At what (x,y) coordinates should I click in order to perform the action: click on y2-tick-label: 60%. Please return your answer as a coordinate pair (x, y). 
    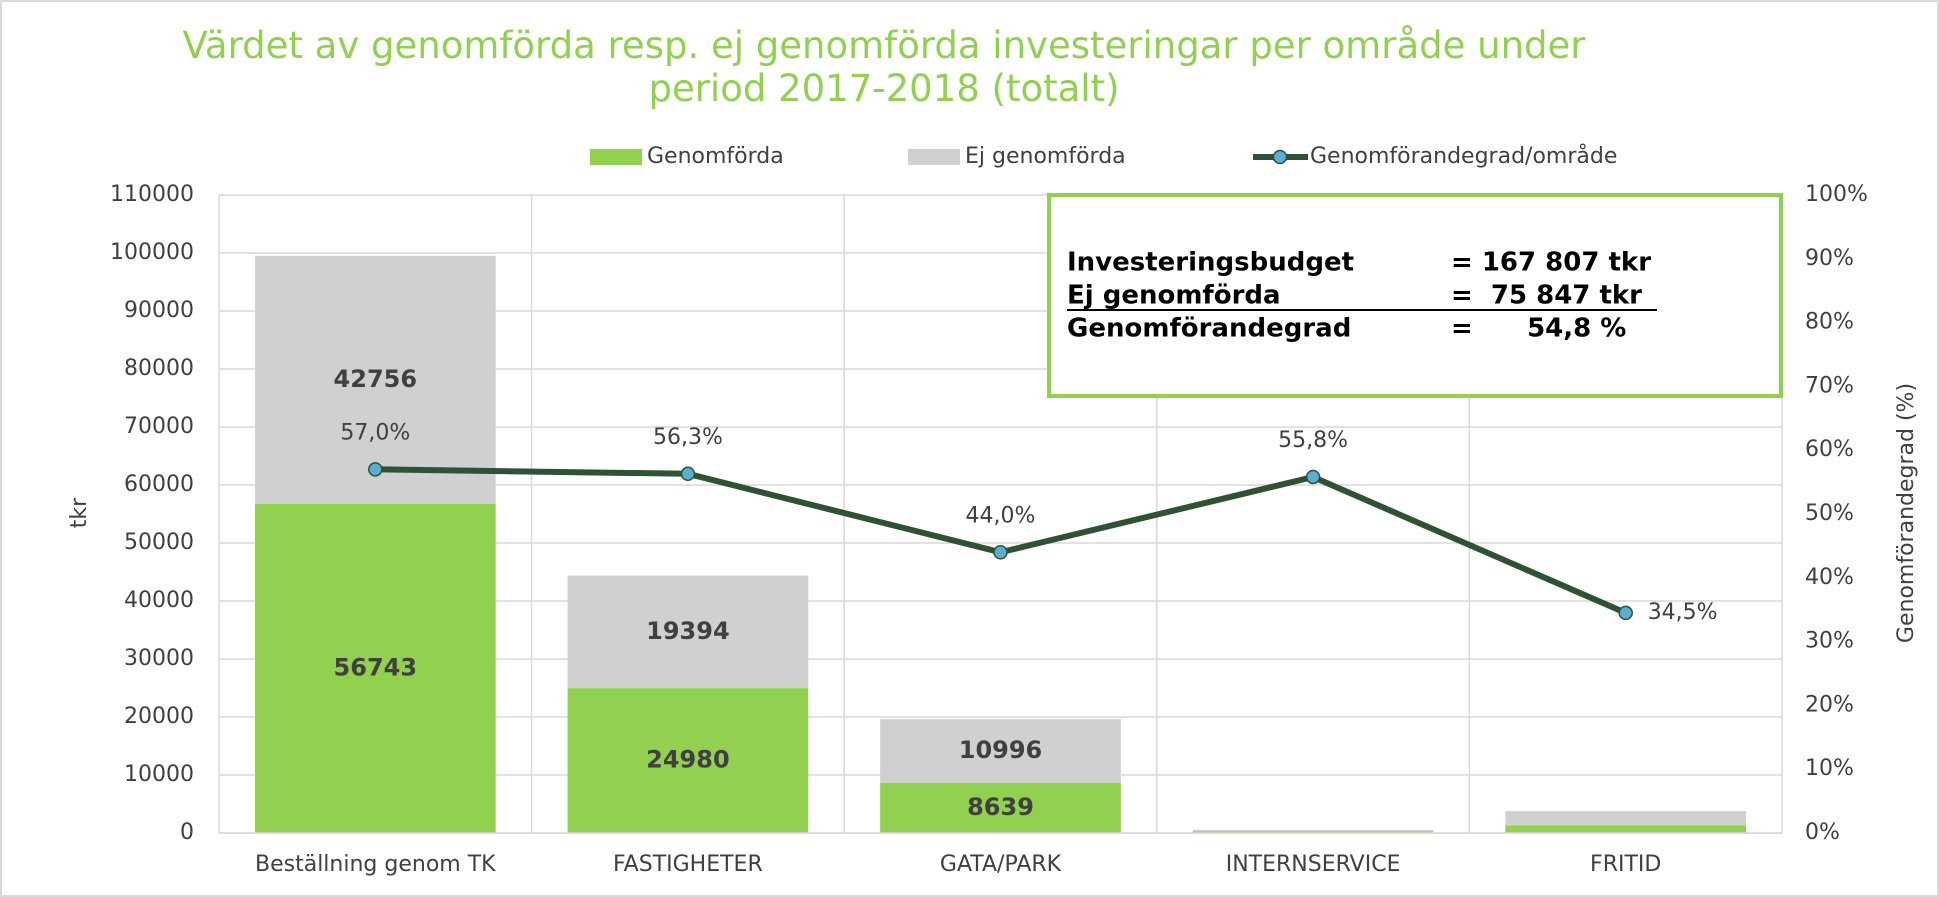
    Looking at the image, I should click on (1829, 449).